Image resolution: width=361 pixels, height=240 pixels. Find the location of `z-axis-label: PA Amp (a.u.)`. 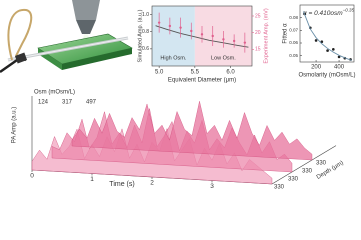

z-axis-label: PA Amp (a.u.) is located at coordinates (15, 125).